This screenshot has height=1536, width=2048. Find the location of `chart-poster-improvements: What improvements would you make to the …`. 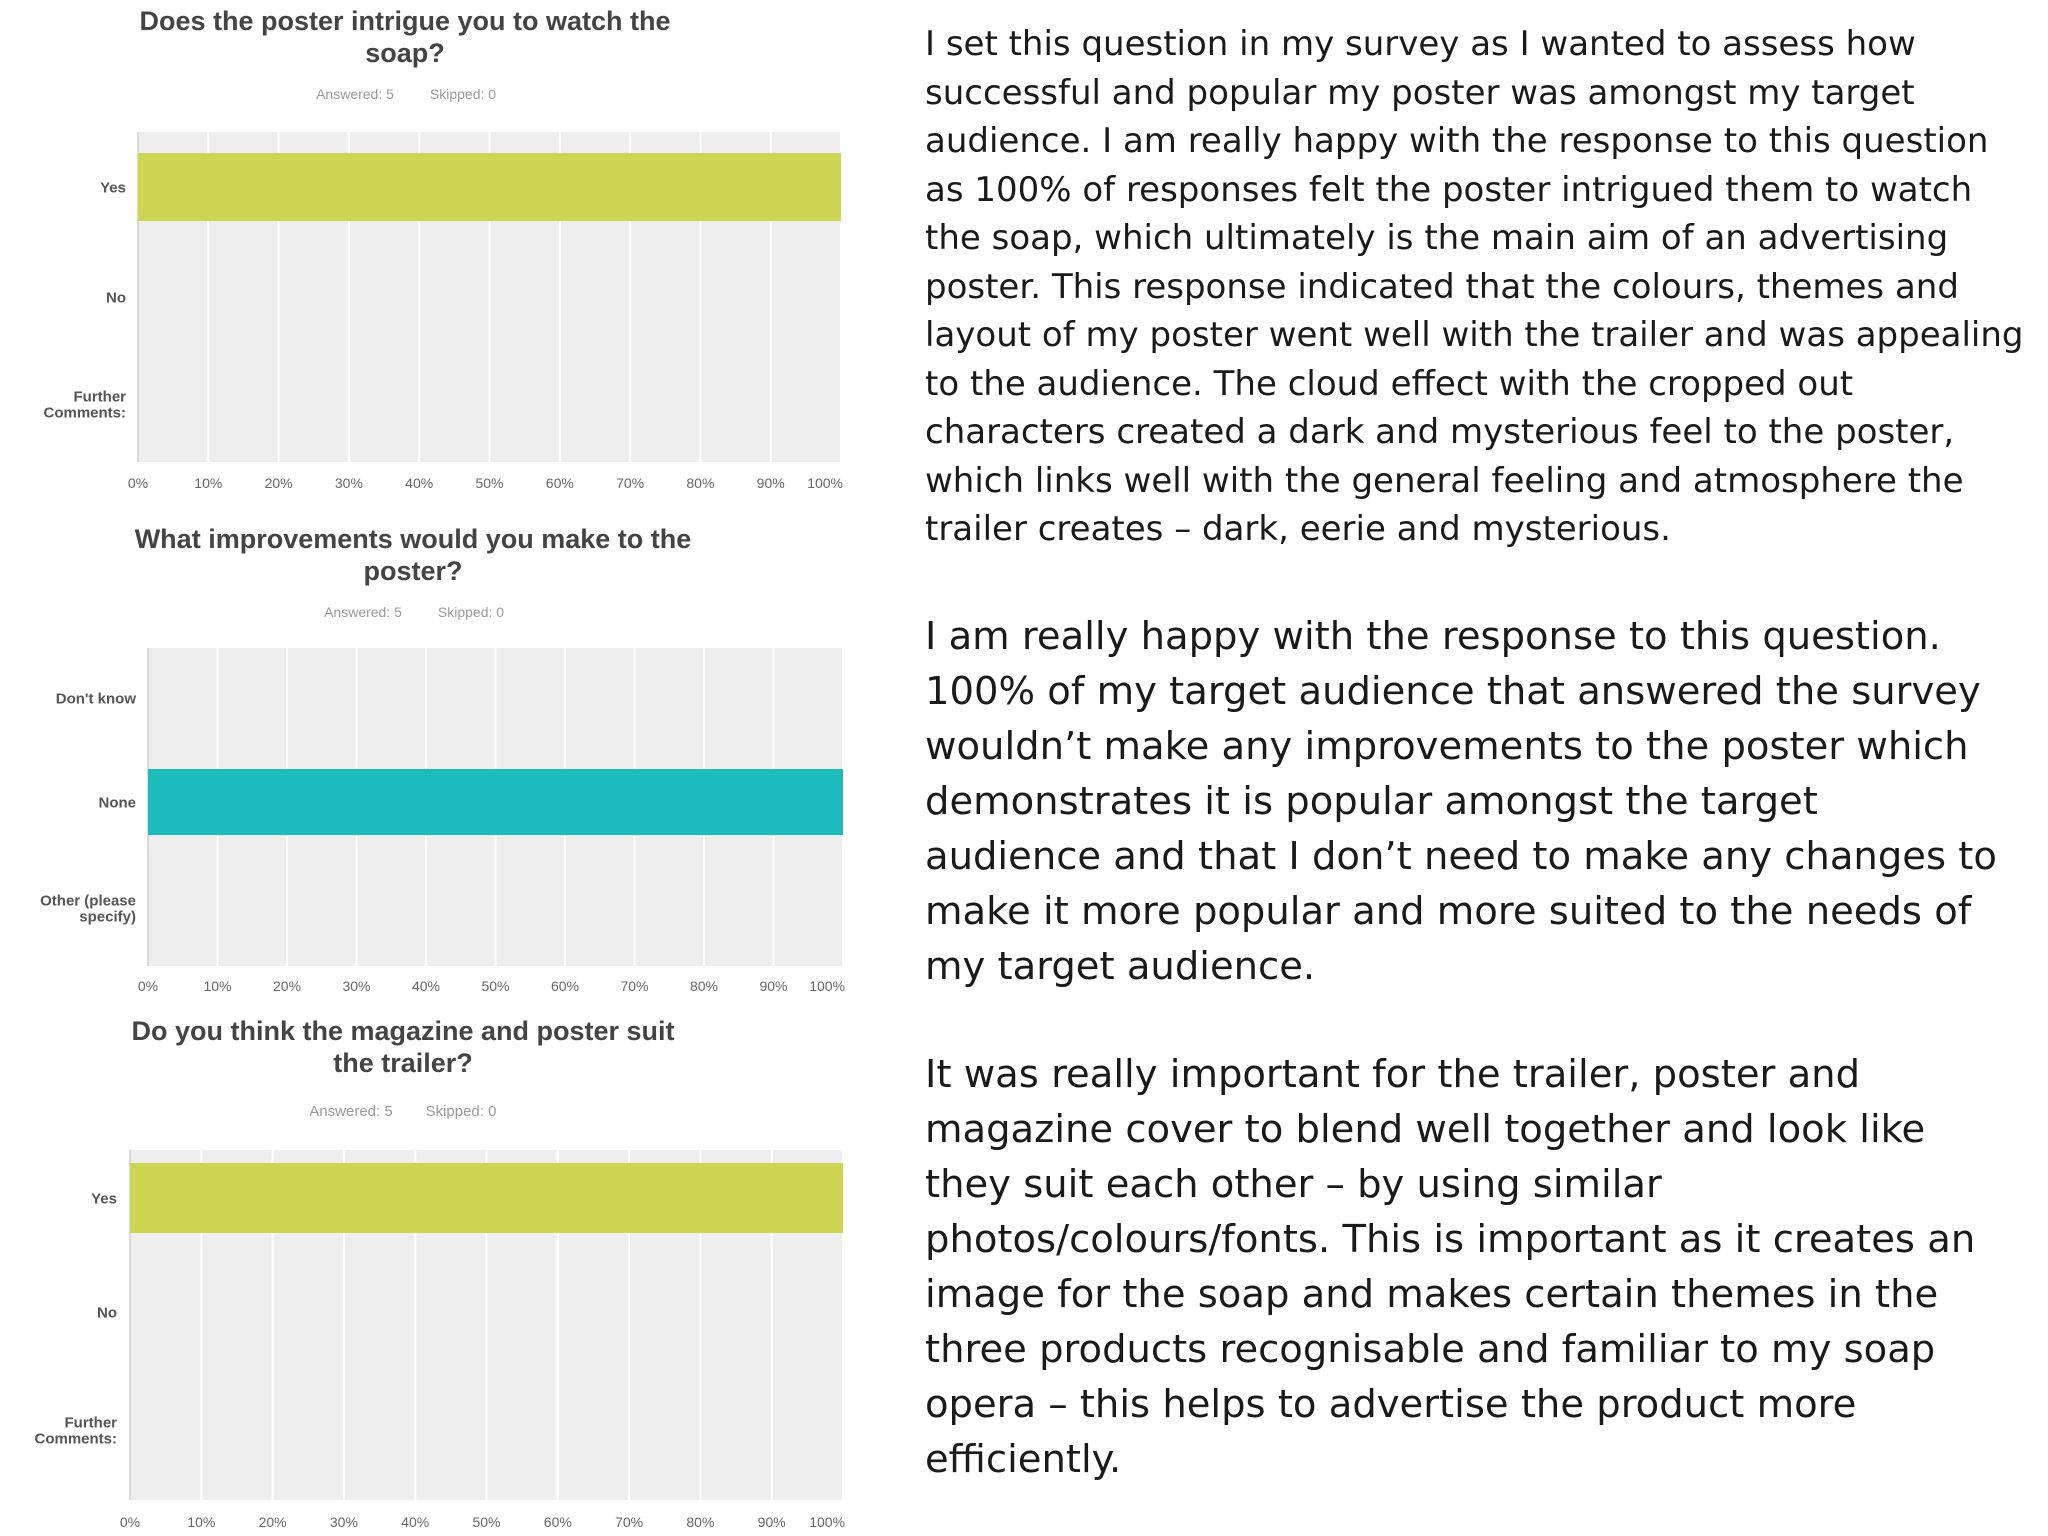

chart-poster-improvements: What improvements would you make to the … is located at coordinates (442, 759).